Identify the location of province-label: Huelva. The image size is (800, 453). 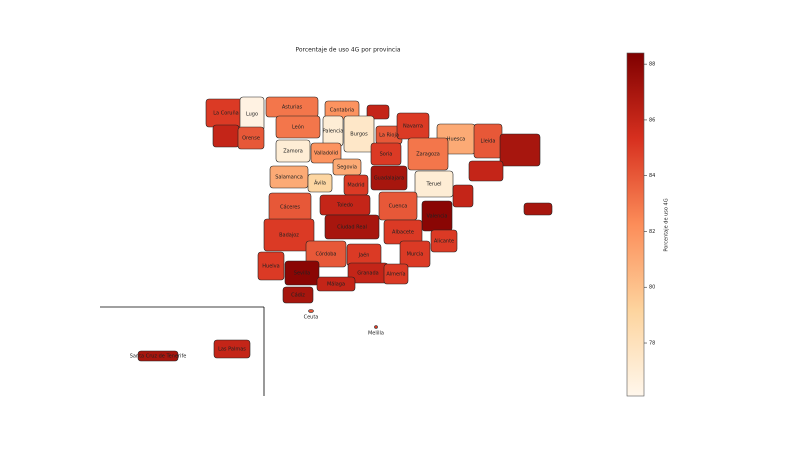
(270, 267).